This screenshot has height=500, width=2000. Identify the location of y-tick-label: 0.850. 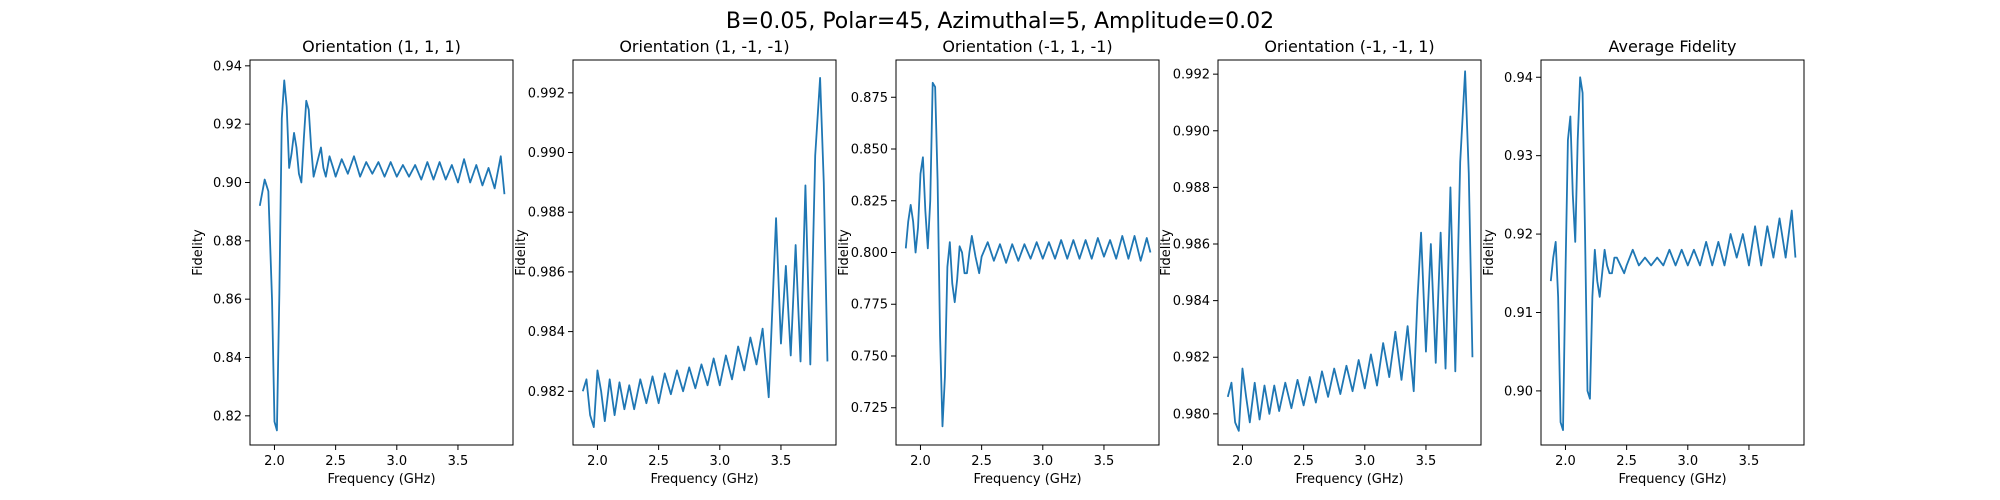
(869, 150).